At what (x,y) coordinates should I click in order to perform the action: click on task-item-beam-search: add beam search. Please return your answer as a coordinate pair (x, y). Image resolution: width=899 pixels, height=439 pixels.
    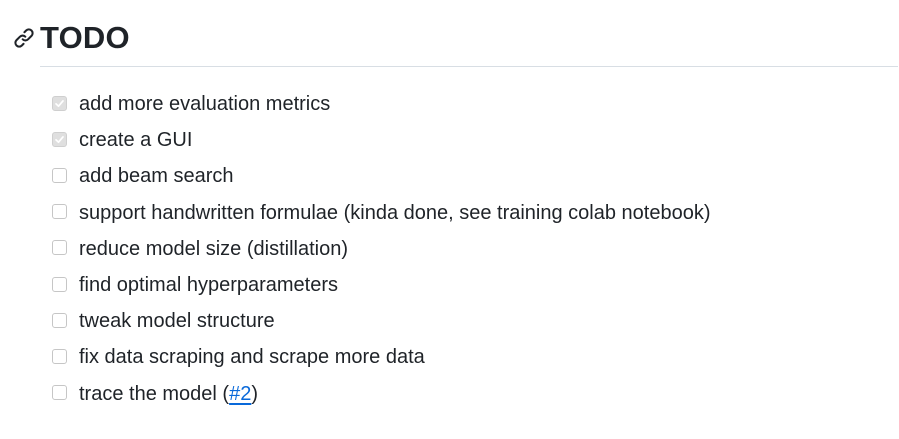
    Looking at the image, I should click on (462, 176).